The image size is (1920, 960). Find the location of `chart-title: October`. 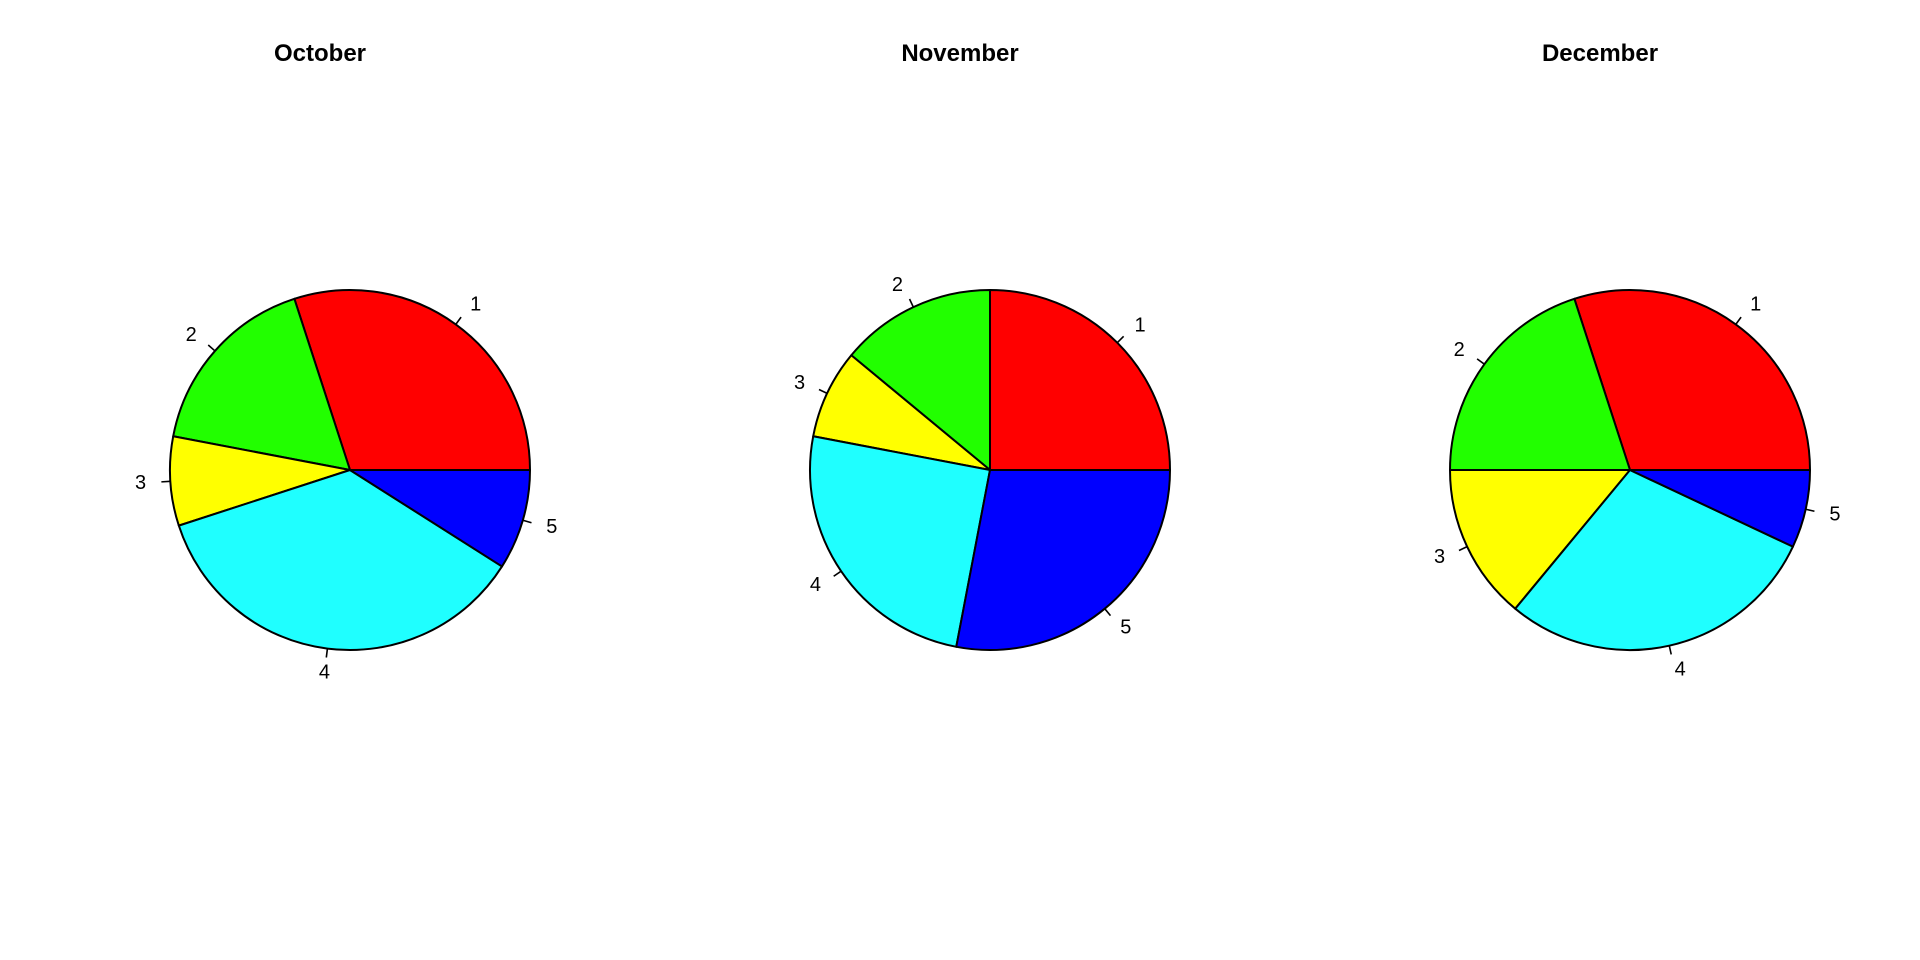

chart-title: October is located at coordinates (319, 53).